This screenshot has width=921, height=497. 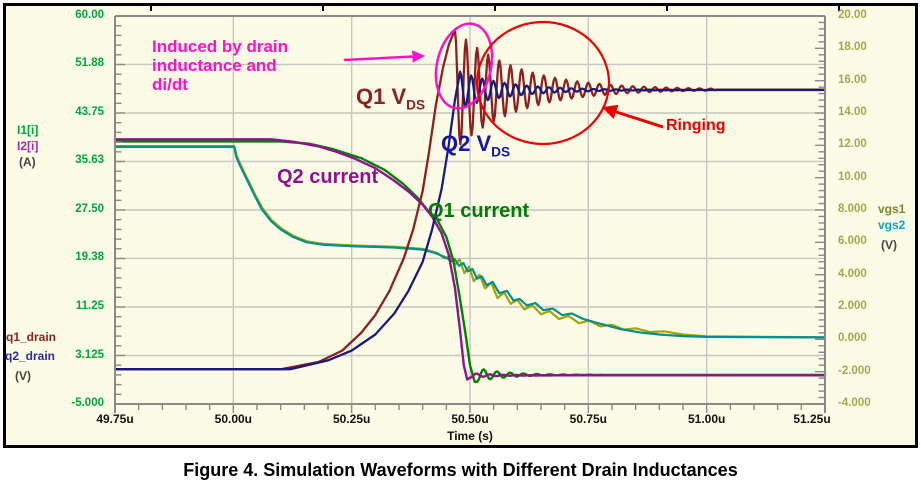 What do you see at coordinates (384, 56) in the screenshot?
I see `induced-note-arrow` at bounding box center [384, 56].